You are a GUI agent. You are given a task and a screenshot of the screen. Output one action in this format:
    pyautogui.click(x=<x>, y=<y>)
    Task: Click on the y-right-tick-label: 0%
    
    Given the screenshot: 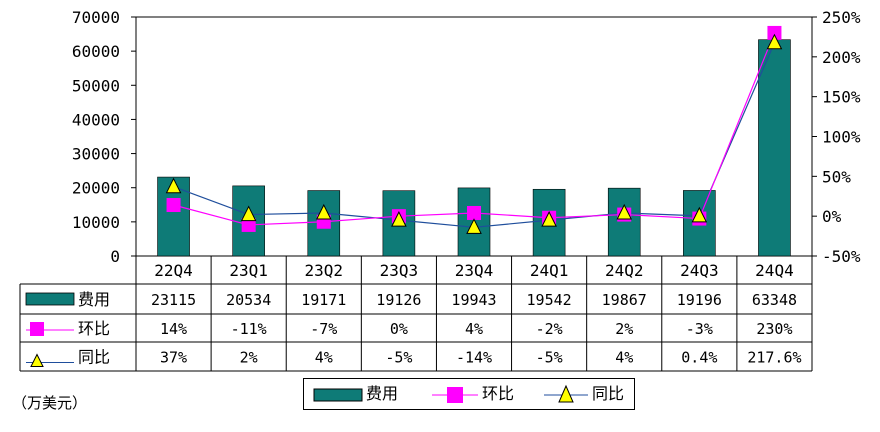 What is the action you would take?
    pyautogui.click(x=832, y=216)
    